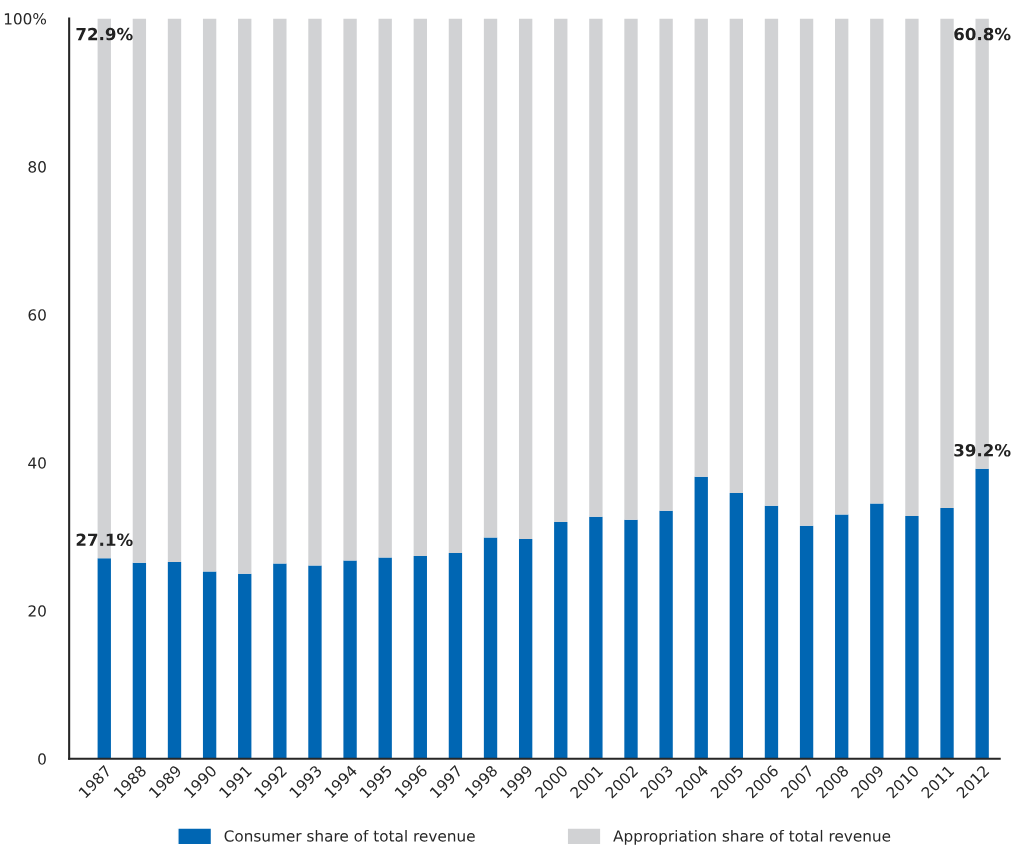 The width and height of the screenshot is (1017, 845). What do you see at coordinates (37, 315) in the screenshot?
I see `y-tick-label: 60` at bounding box center [37, 315].